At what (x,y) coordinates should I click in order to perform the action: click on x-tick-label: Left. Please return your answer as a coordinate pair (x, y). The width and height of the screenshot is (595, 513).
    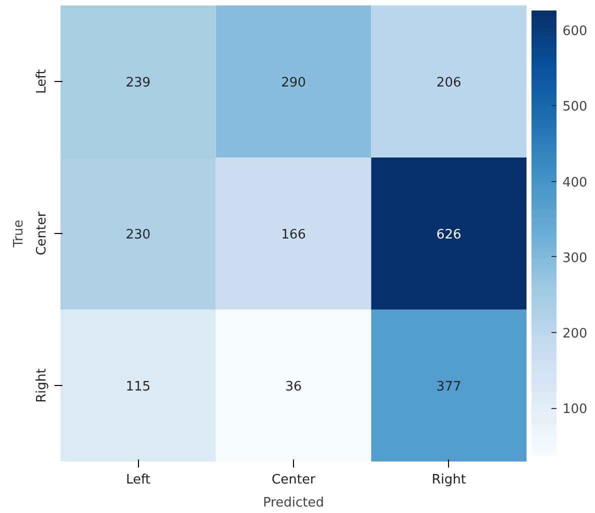
    Looking at the image, I should click on (138, 480).